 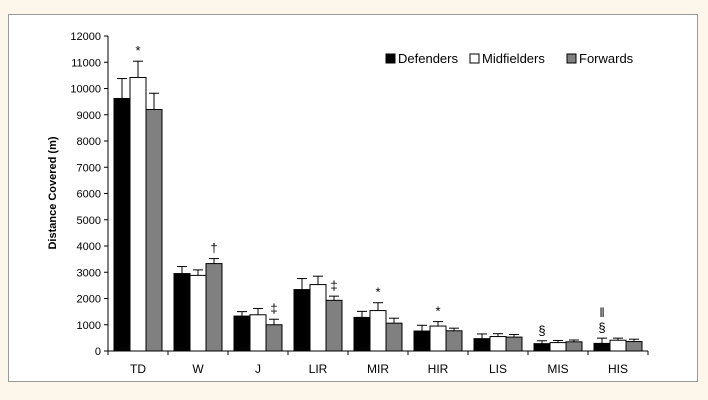 I want to click on x-tick-label-lis: LIS, so click(x=498, y=369).